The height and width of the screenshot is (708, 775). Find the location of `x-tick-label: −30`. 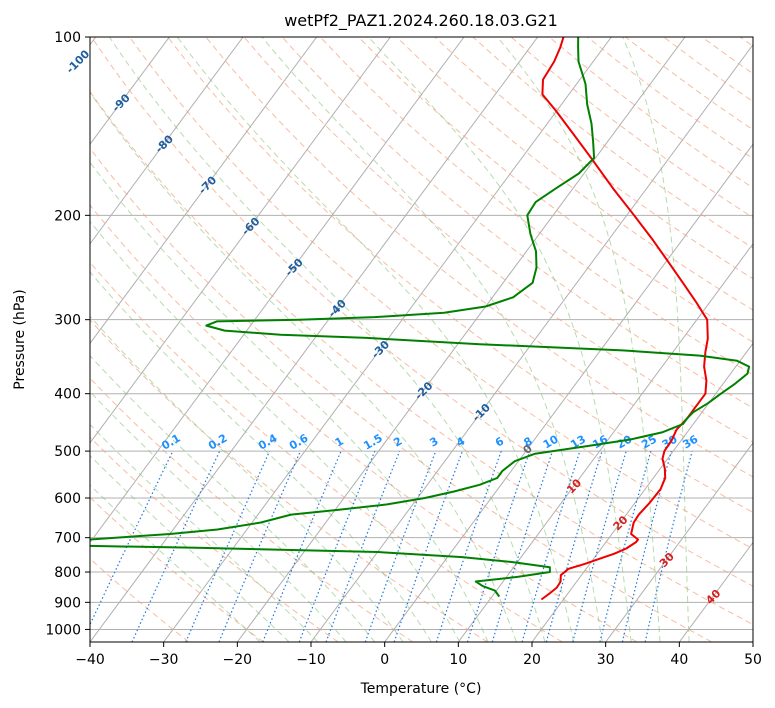

x-tick-label: −30 is located at coordinates (164, 660).